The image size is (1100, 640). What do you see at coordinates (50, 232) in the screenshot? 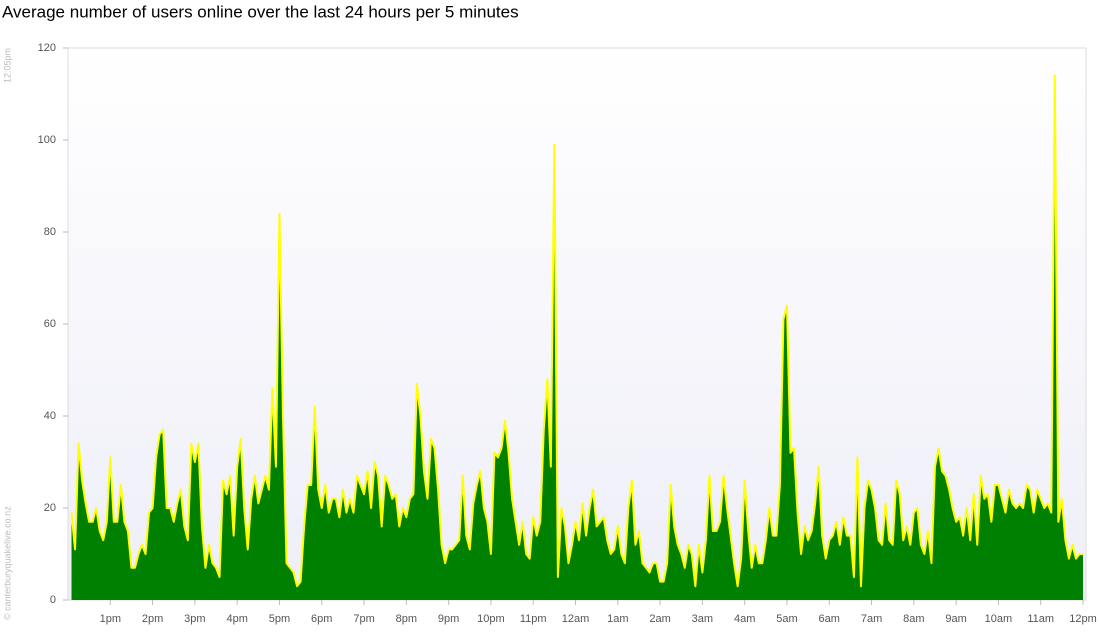
I see `y-tick-label: 80` at bounding box center [50, 232].